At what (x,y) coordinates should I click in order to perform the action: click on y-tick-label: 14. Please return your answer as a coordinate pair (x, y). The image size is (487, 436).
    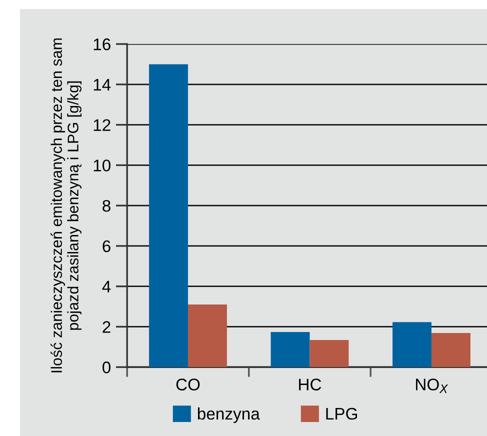
    Looking at the image, I should click on (102, 84).